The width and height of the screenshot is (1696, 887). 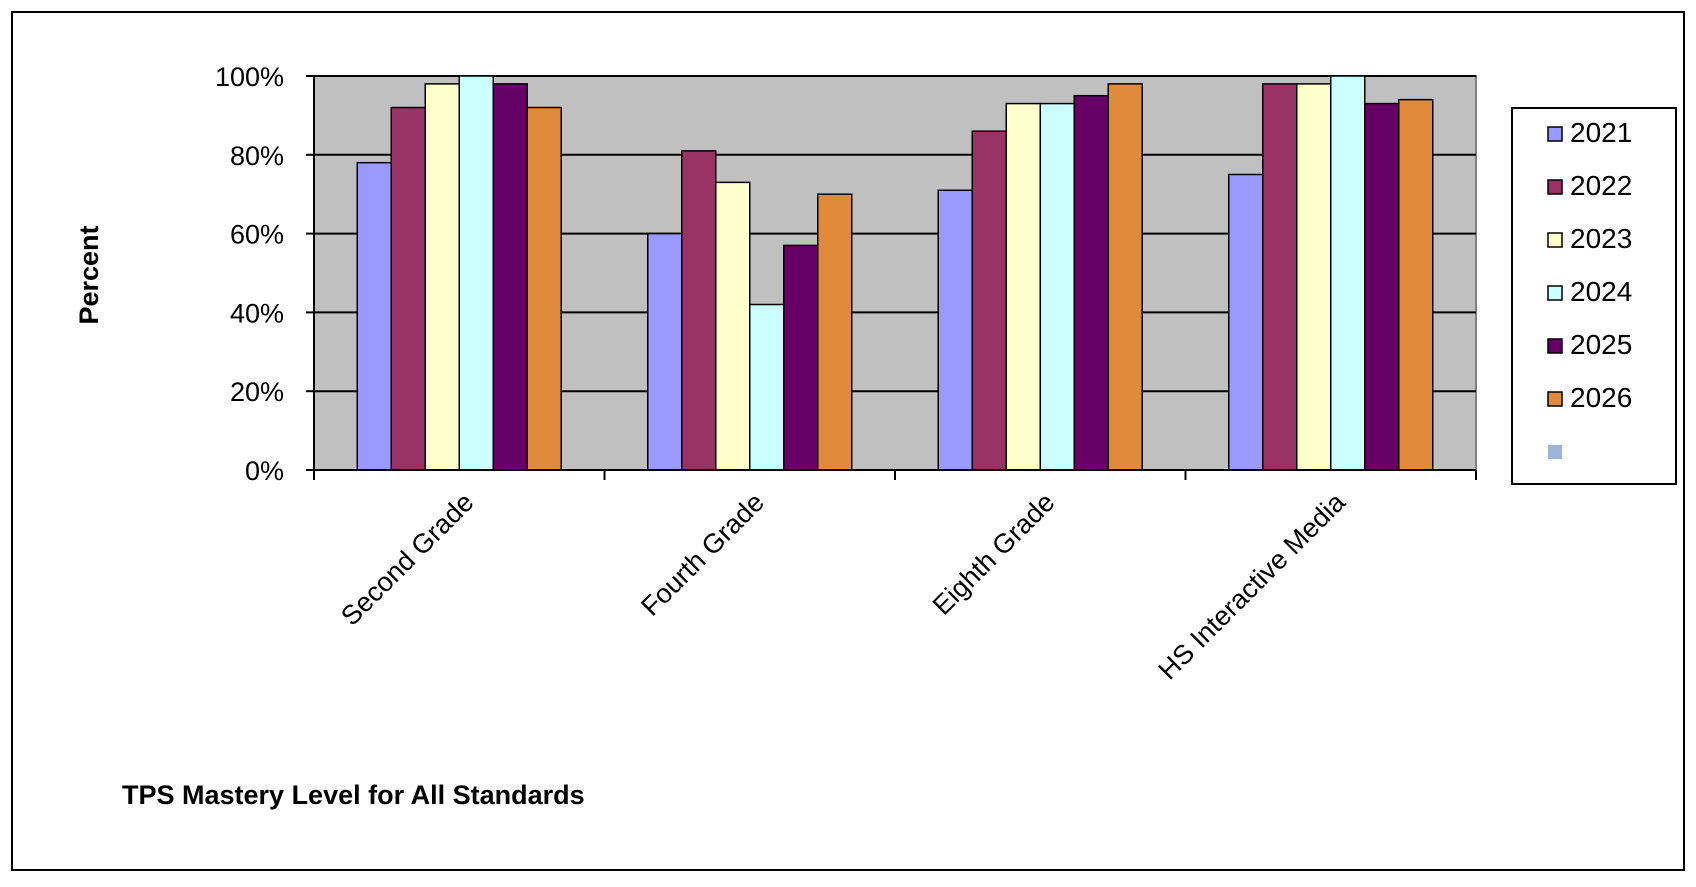 What do you see at coordinates (264, 471) in the screenshot?
I see `y-tick-label: 0%` at bounding box center [264, 471].